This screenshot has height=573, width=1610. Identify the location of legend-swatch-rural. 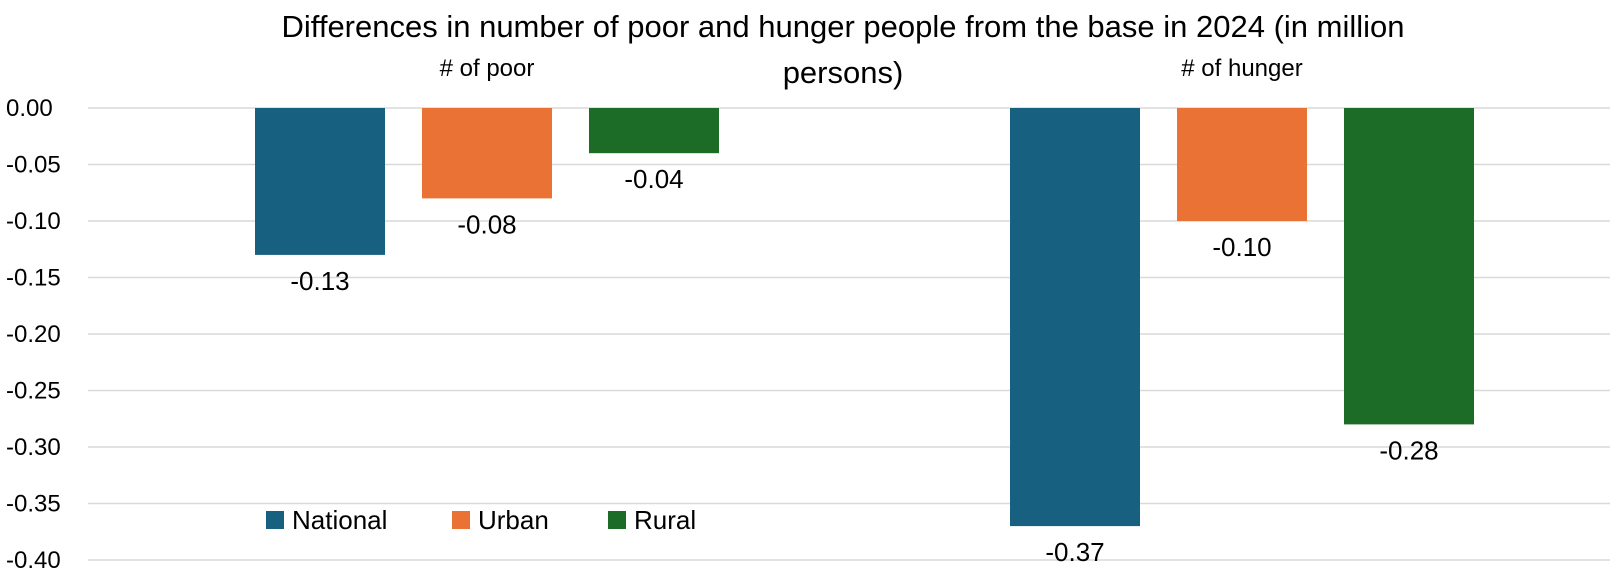
(617, 520).